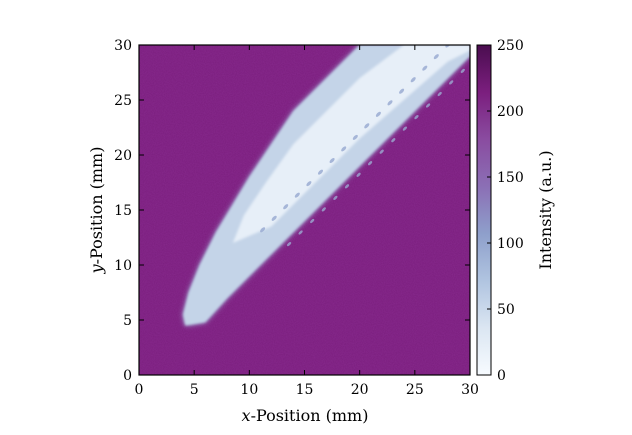  Describe the element at coordinates (139, 390) in the screenshot. I see `x-tick-label: 0` at that location.